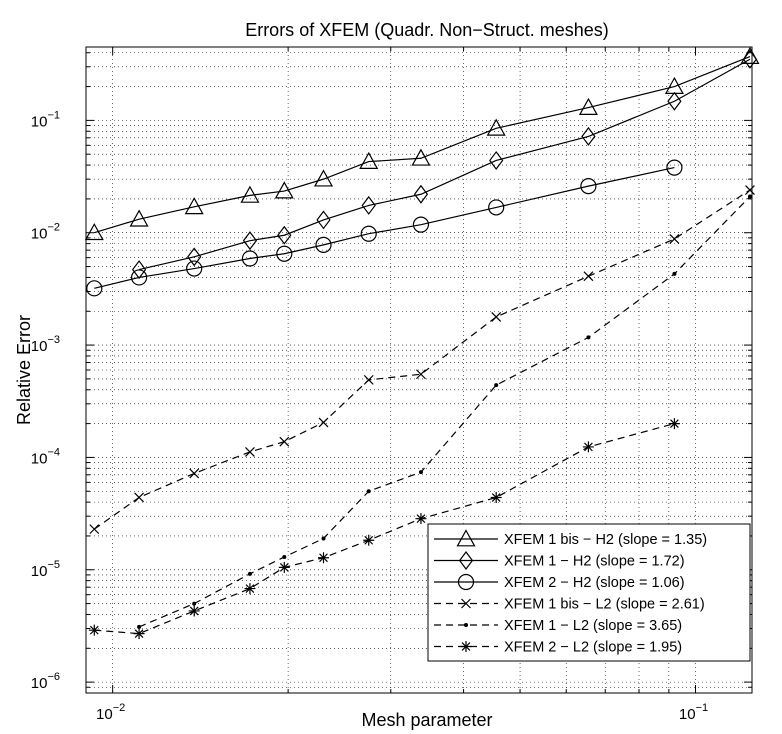 This screenshot has width=782, height=734. I want to click on legend-entry: XFEM 2 − H2 (slope = 1.06), so click(559, 582).